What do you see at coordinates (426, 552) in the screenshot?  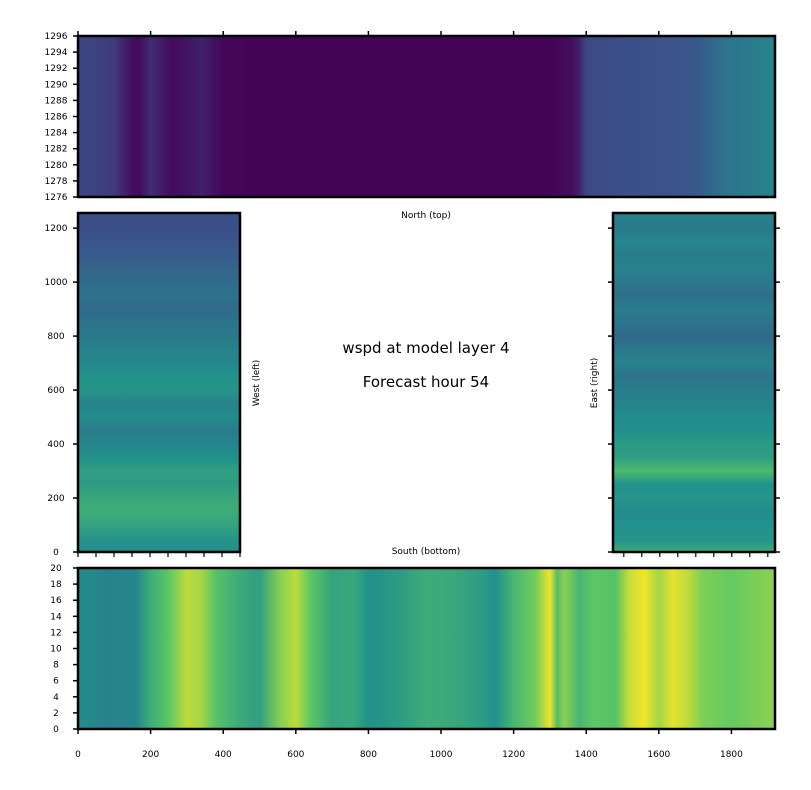 I see `south-panel-label: South (bottom)` at bounding box center [426, 552].